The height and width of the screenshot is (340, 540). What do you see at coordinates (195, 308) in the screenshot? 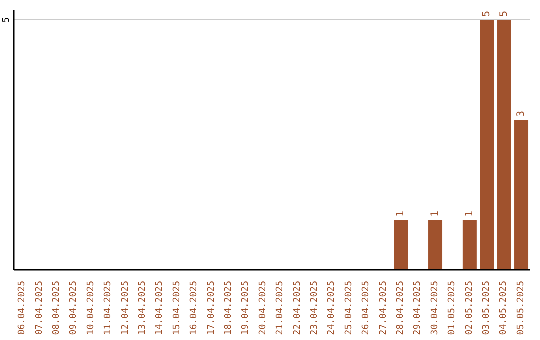
I see `x-tick-label: 16.04.2025` at bounding box center [195, 308].